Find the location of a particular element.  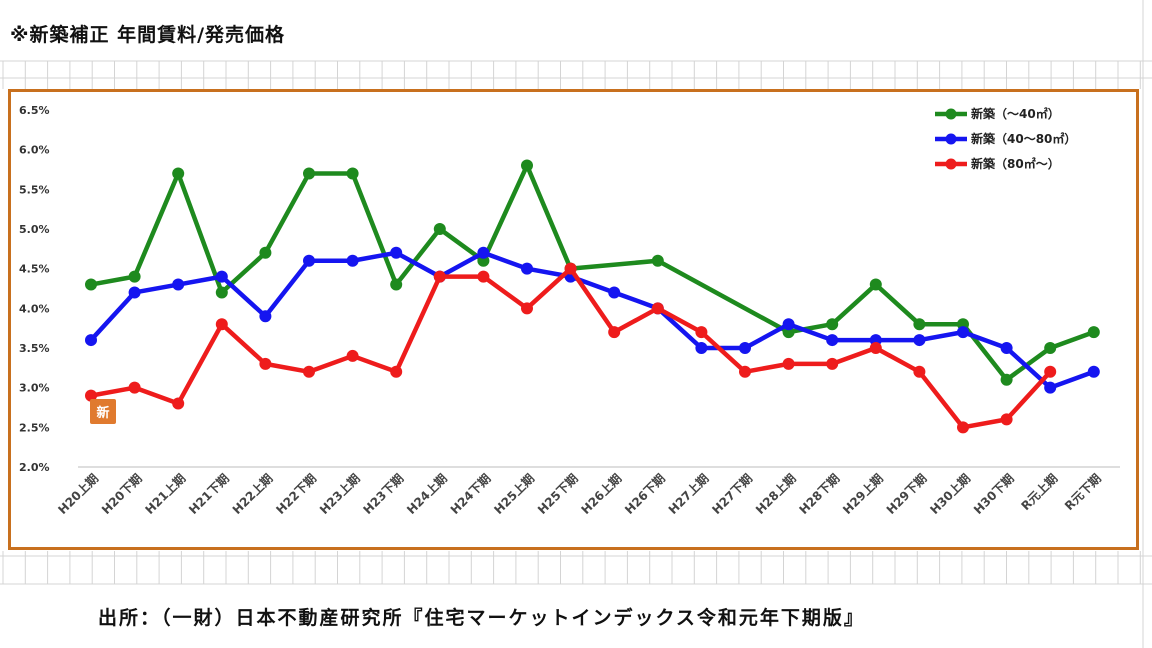

x-tick-label: H25上期 is located at coordinates (514, 494).